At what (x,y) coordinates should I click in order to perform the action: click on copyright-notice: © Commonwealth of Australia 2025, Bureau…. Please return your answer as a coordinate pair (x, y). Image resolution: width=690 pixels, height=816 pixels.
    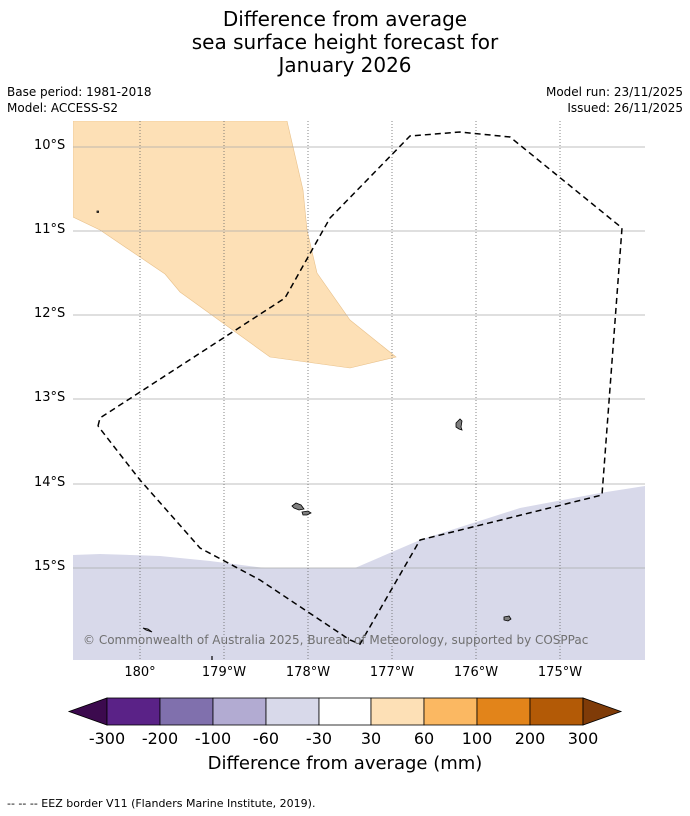
    Looking at the image, I should click on (336, 640).